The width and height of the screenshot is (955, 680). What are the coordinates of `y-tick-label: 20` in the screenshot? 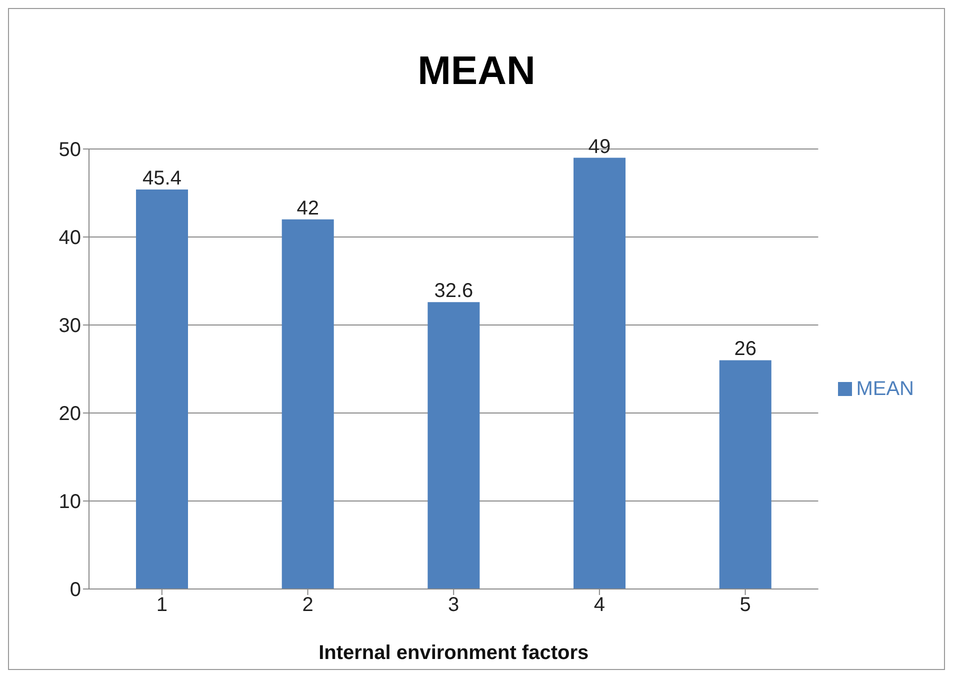 It's located at (69, 414).